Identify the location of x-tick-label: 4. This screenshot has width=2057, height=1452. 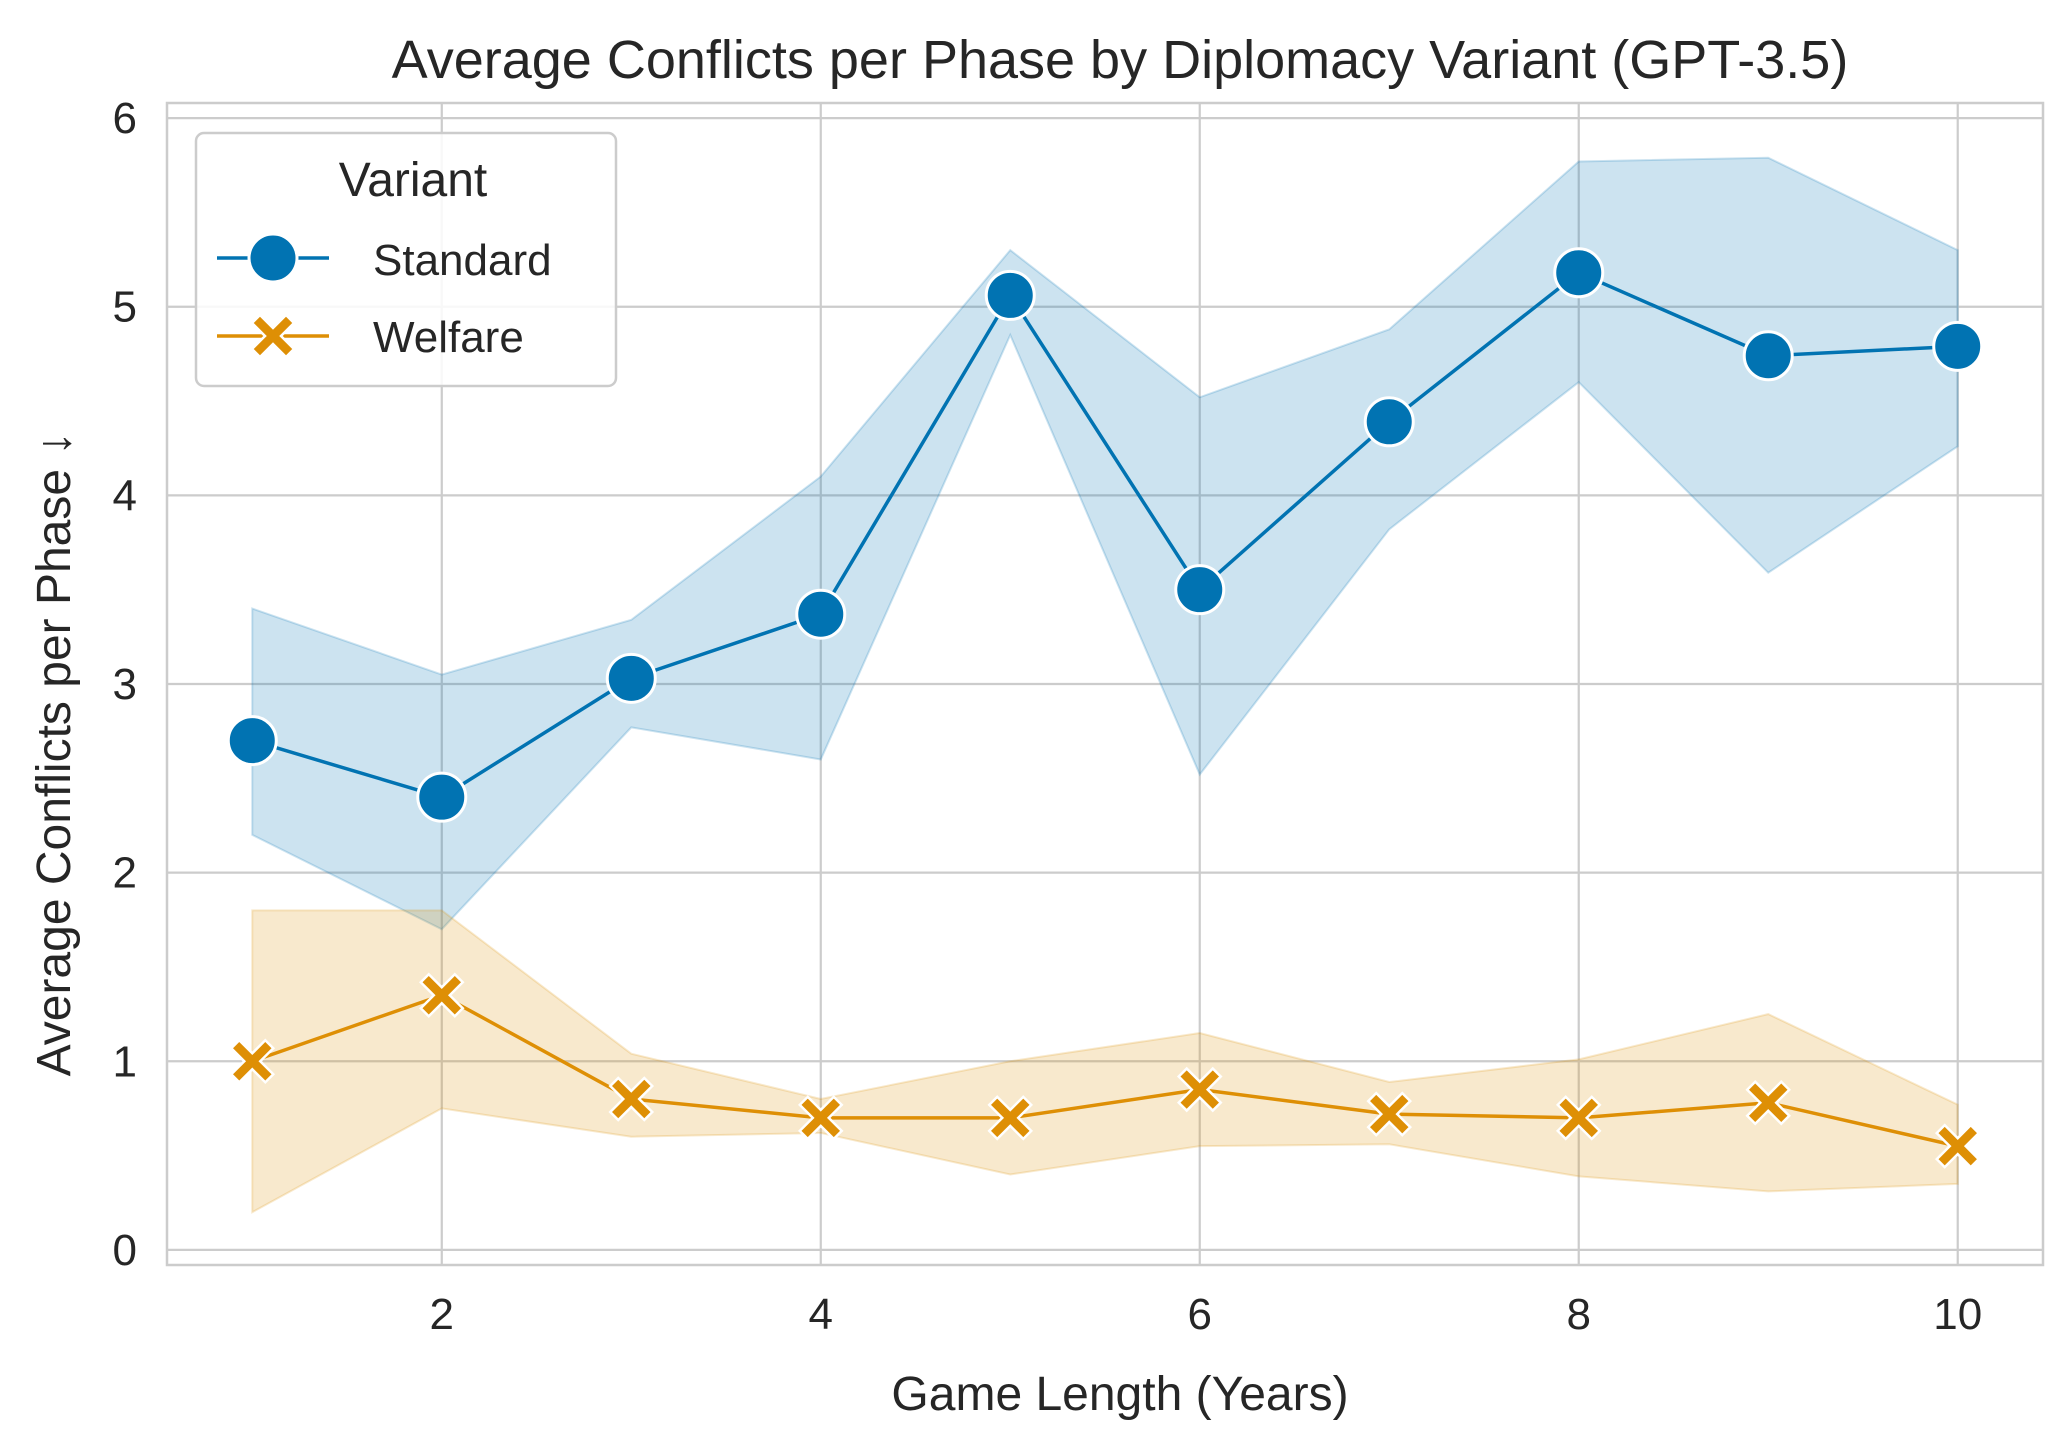
(821, 1314).